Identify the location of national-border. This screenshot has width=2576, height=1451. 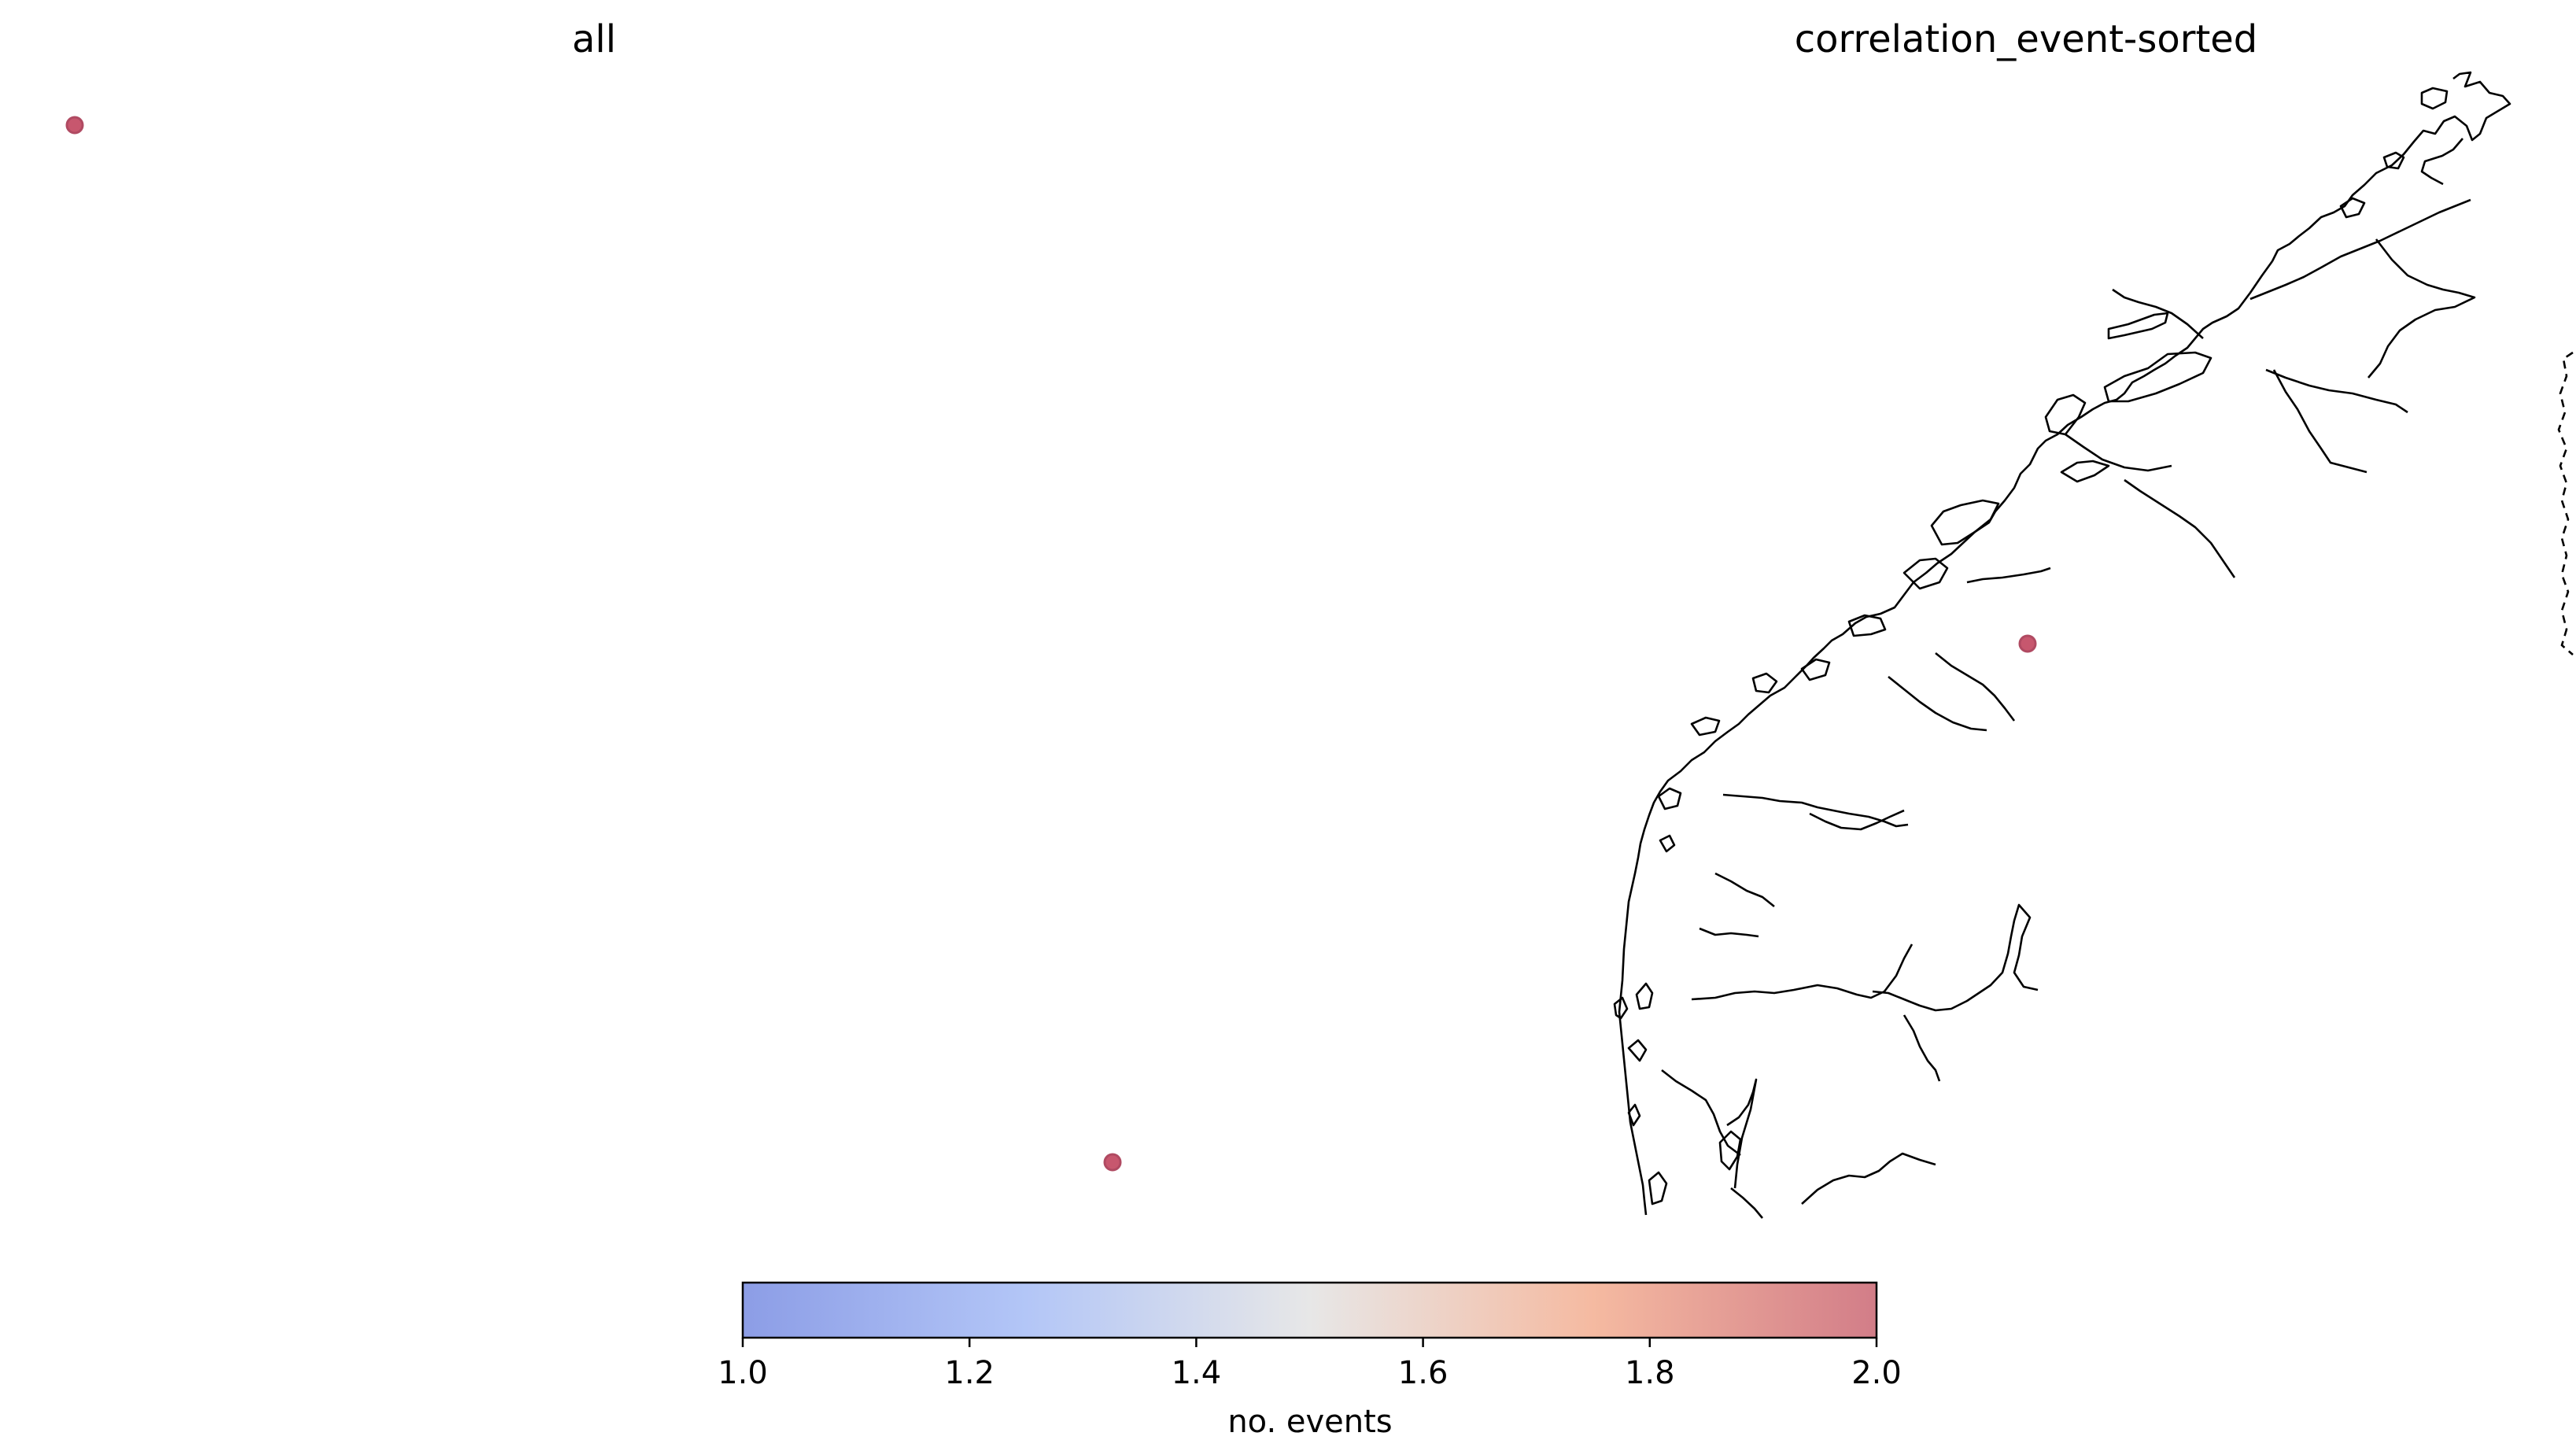
(2565, 503).